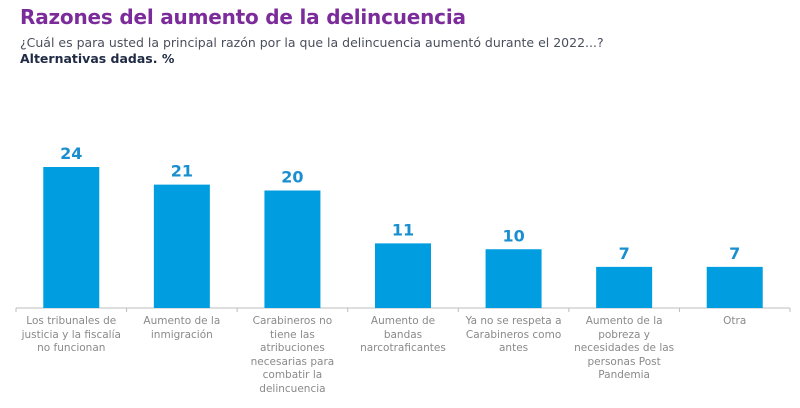  What do you see at coordinates (624, 375) in the screenshot?
I see `x-tick-label-line: Pandemia` at bounding box center [624, 375].